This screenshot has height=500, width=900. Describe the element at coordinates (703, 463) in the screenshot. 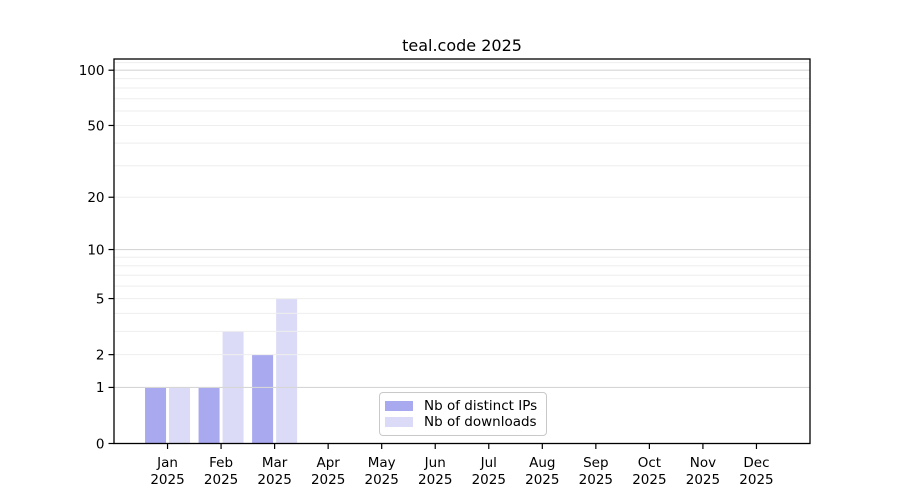

I see `x-tick-label-month: Nov` at that location.